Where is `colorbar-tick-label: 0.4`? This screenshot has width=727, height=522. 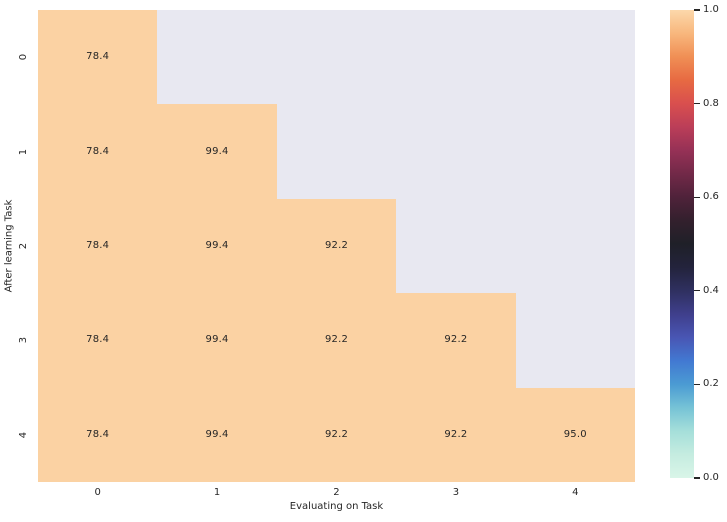
colorbar-tick-label: 0.4 is located at coordinates (711, 290).